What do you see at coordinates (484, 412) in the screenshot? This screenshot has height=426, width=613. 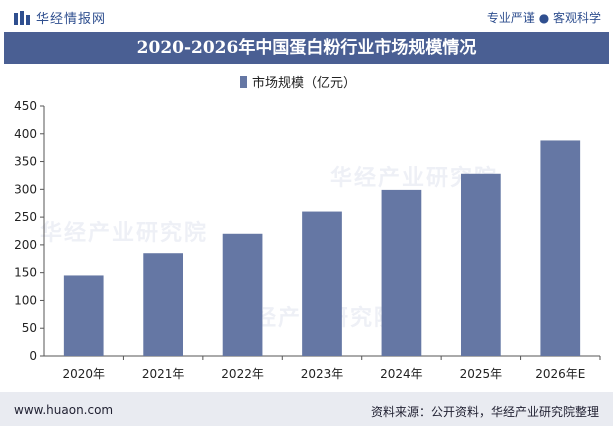 I see `footer-source: 资料来源：公开资料，华经产业研究院整理` at bounding box center [484, 412].